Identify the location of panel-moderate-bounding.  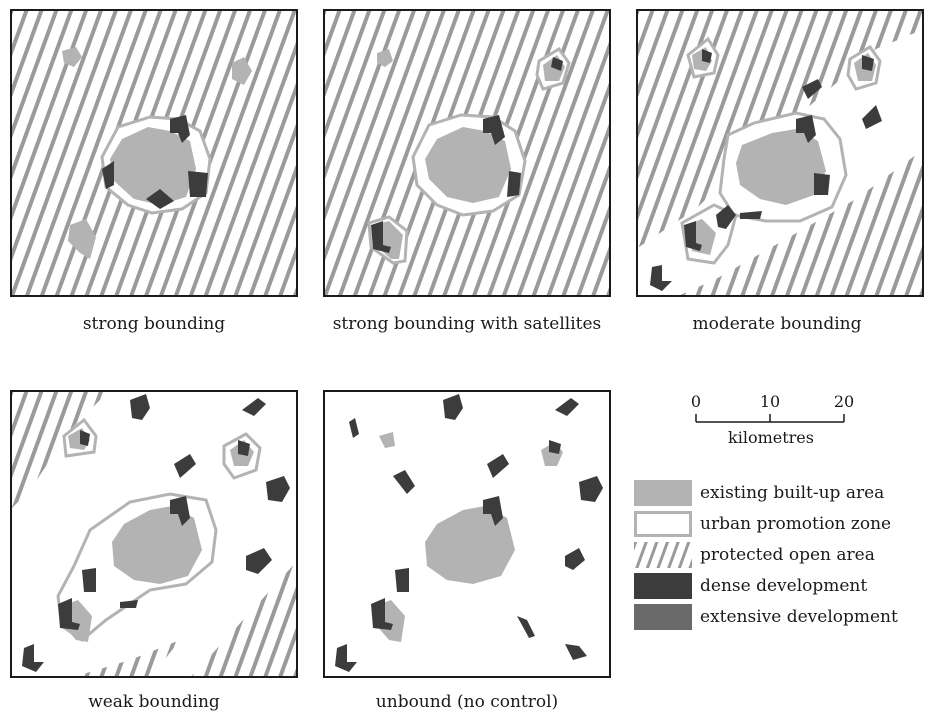
(780, 153).